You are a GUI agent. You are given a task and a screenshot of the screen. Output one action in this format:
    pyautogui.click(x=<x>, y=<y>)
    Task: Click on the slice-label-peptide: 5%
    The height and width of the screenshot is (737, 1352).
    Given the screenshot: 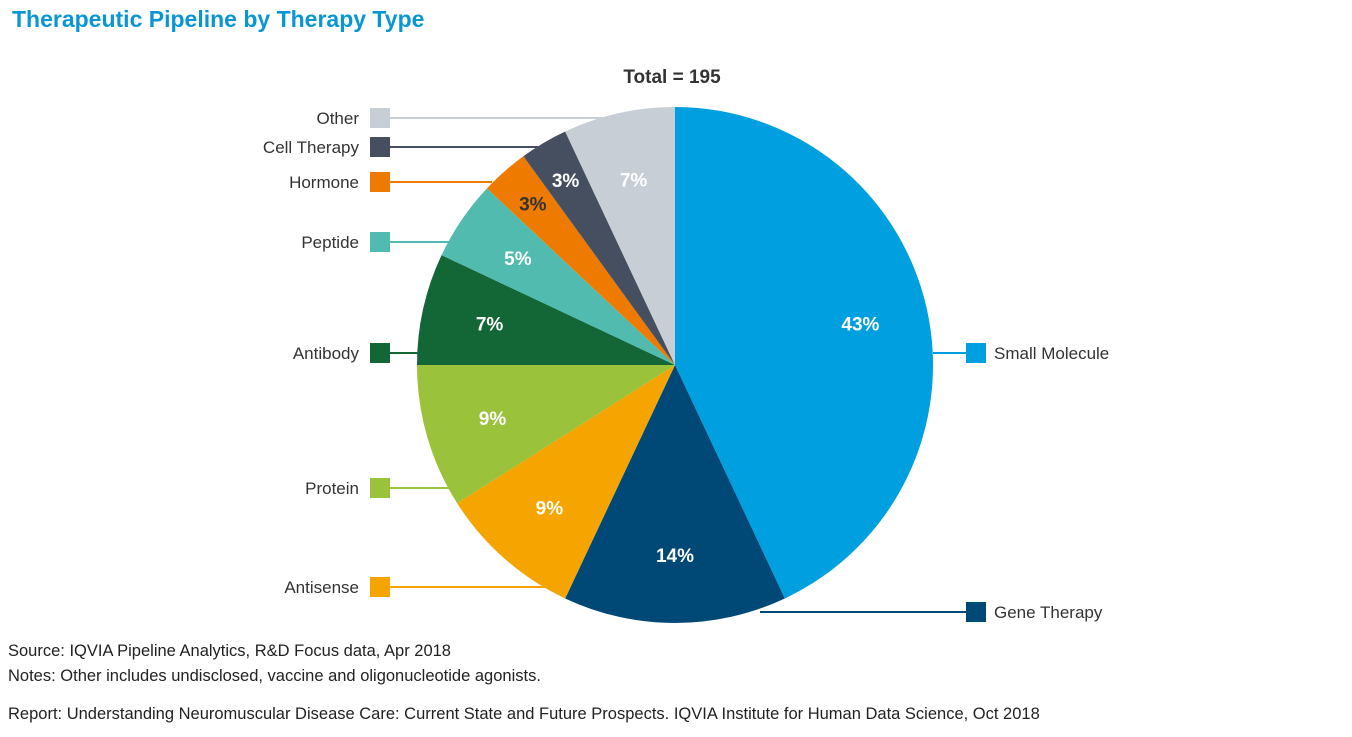 What is the action you would take?
    pyautogui.click(x=518, y=259)
    